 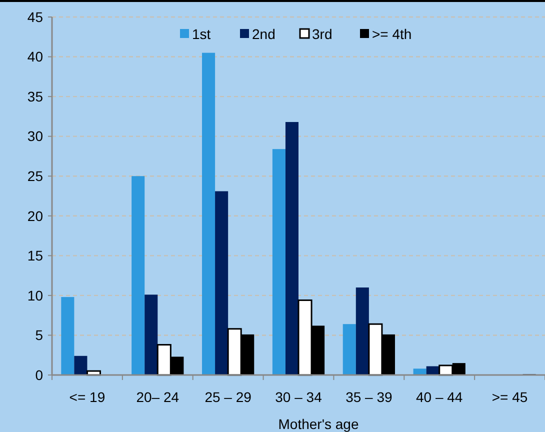 I want to click on legend-label: 2nd, so click(x=264, y=34).